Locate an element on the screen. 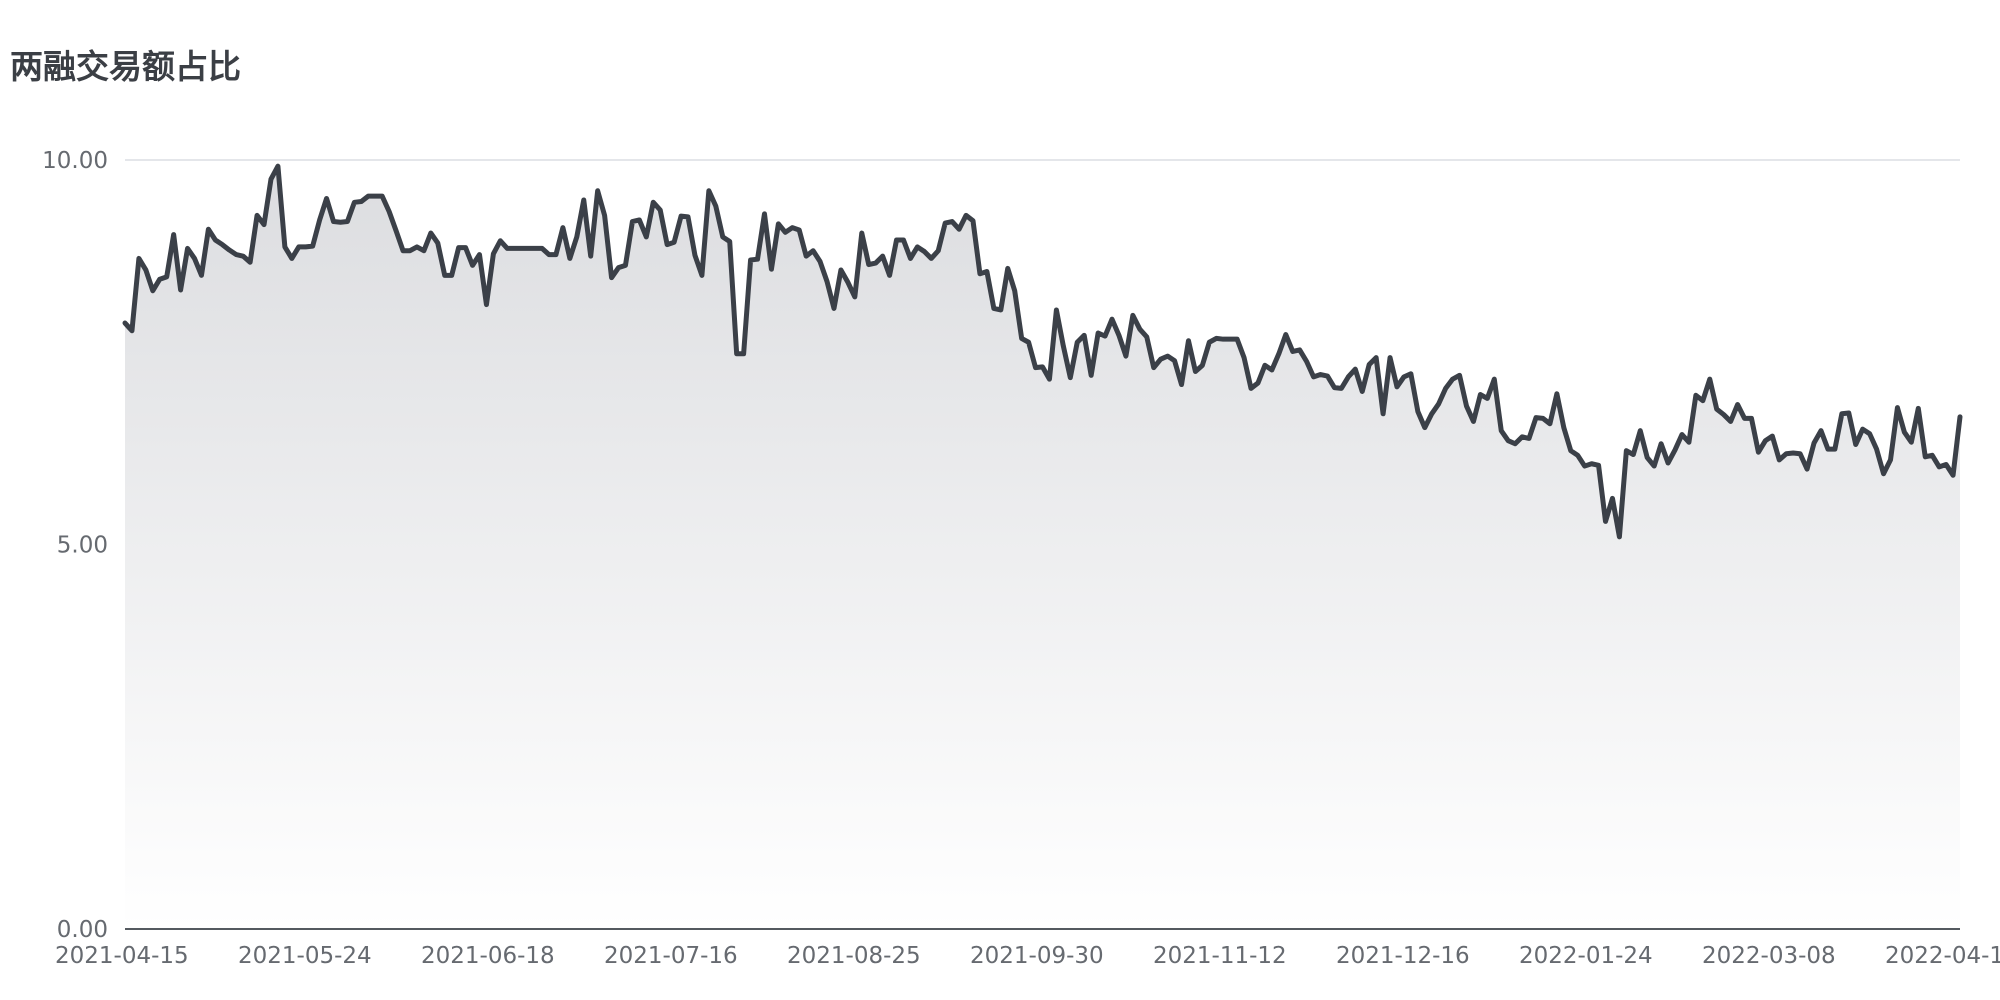 This screenshot has width=2000, height=1000. chart-title: 两融交易额占比 is located at coordinates (125, 66).